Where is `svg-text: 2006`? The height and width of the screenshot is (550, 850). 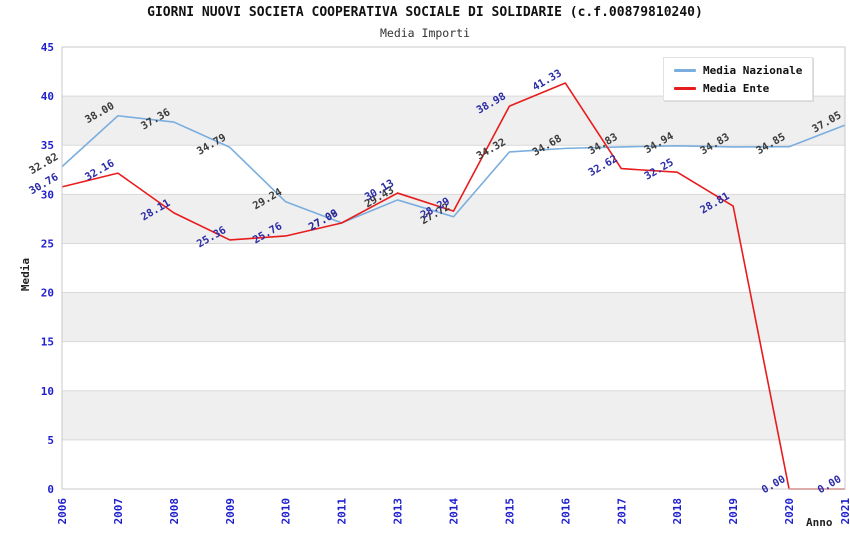
svg-text: 2006 is located at coordinates (62, 511).